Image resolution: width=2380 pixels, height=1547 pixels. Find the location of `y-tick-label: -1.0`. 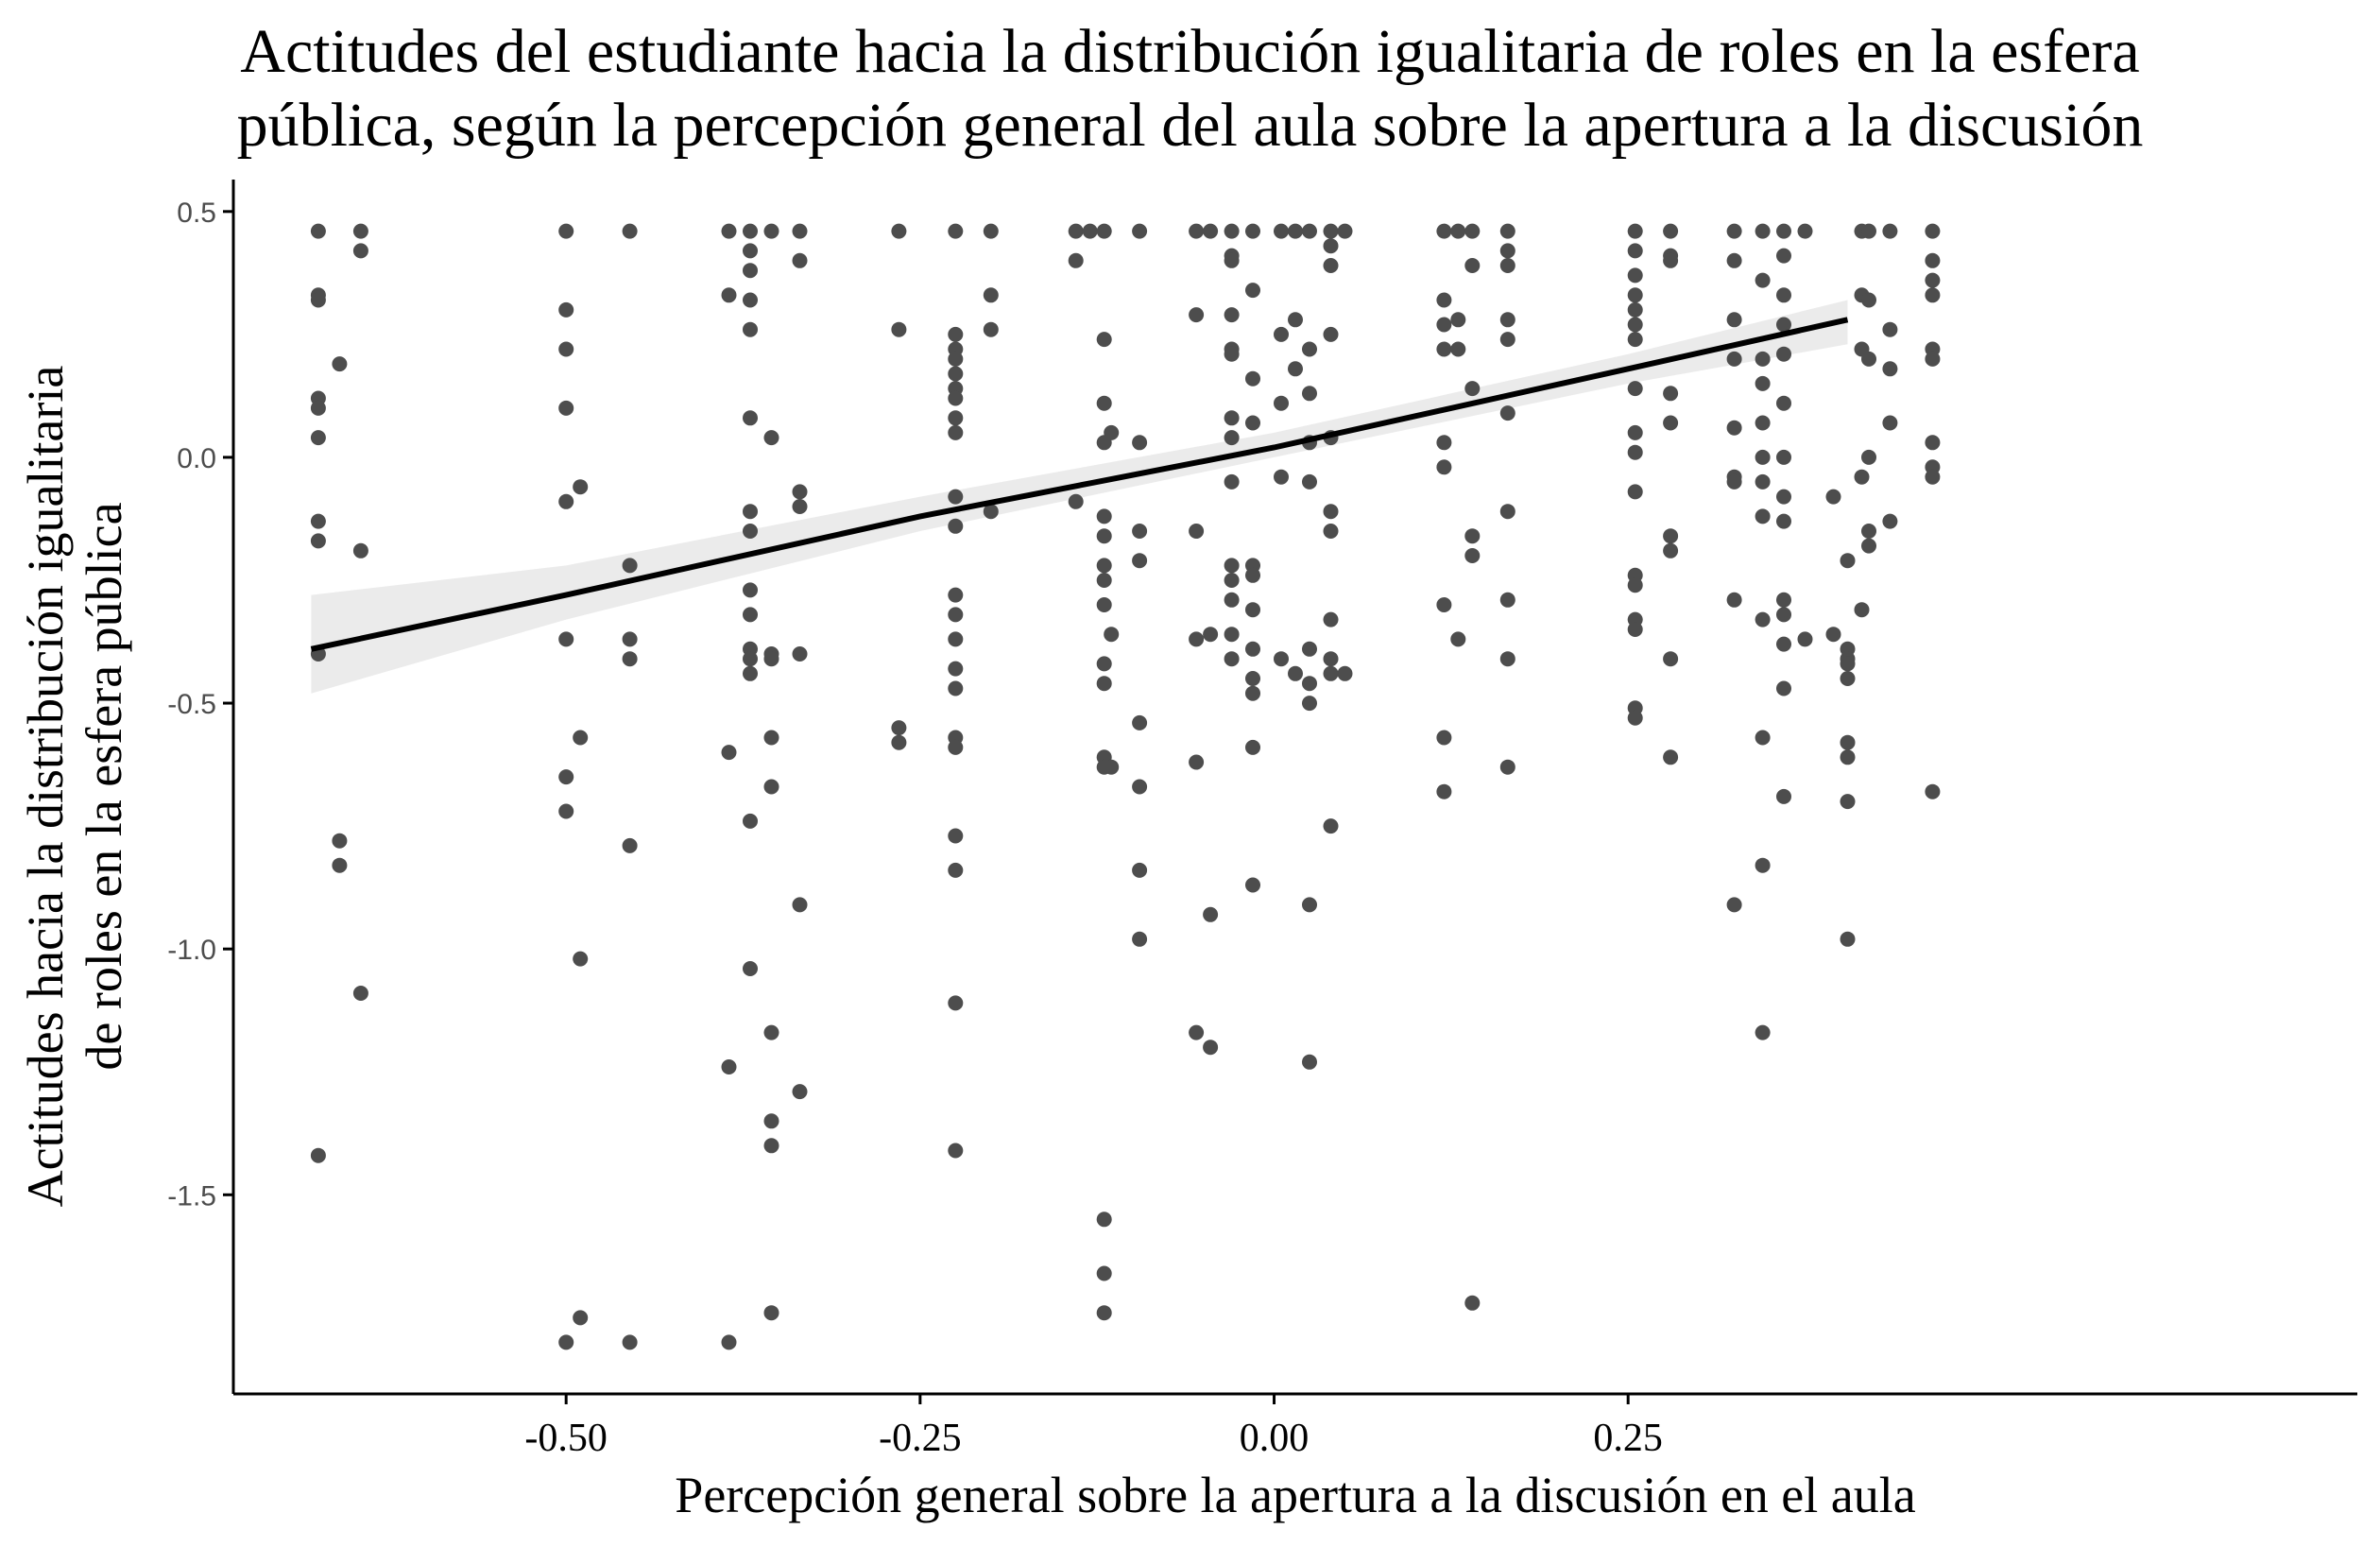

y-tick-label: -1.0 is located at coordinates (191, 950).